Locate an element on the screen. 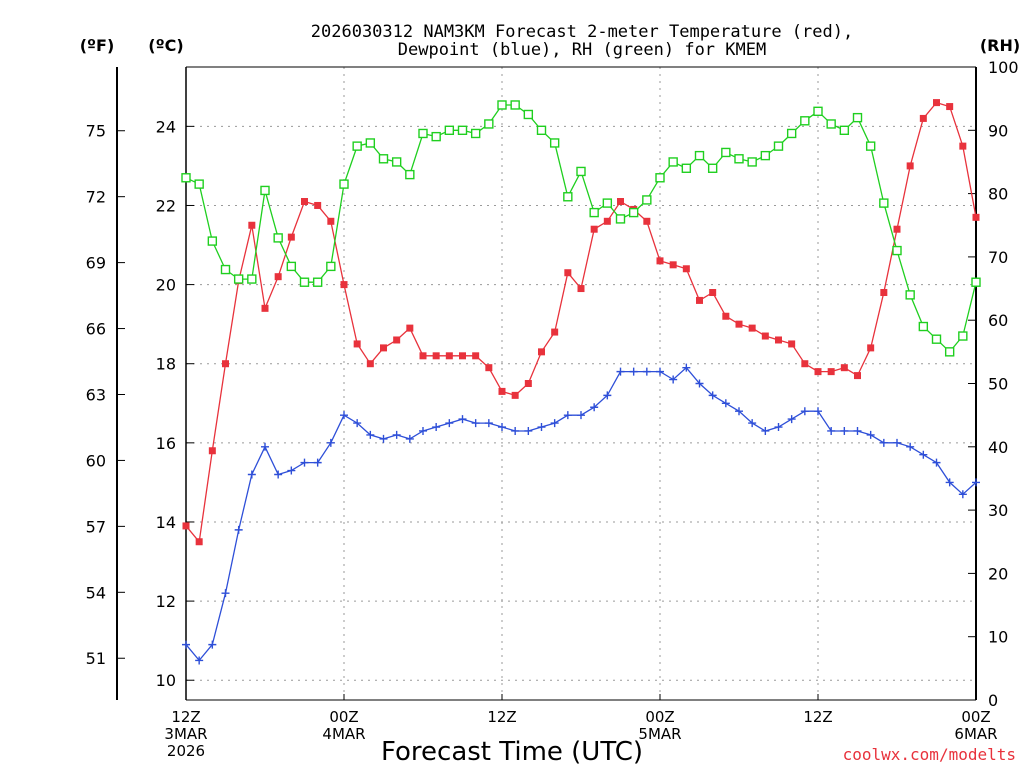 Image resolution: width=1024 pixels, height=768 pixels. x-tick-label: 6MAR is located at coordinates (975, 734).